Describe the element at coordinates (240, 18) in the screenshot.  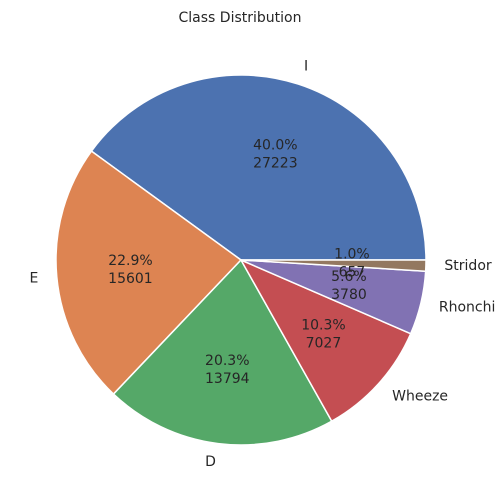
I see `chart-title: Class Distribution` at that location.